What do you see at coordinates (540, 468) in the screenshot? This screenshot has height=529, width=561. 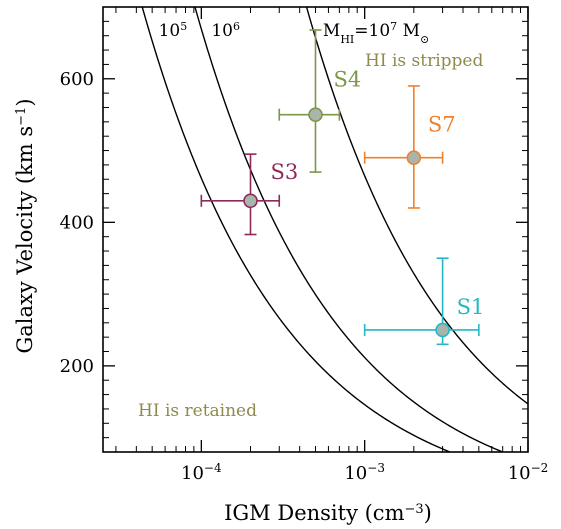 I see `x-tick-label-exponent: −2` at bounding box center [540, 468].